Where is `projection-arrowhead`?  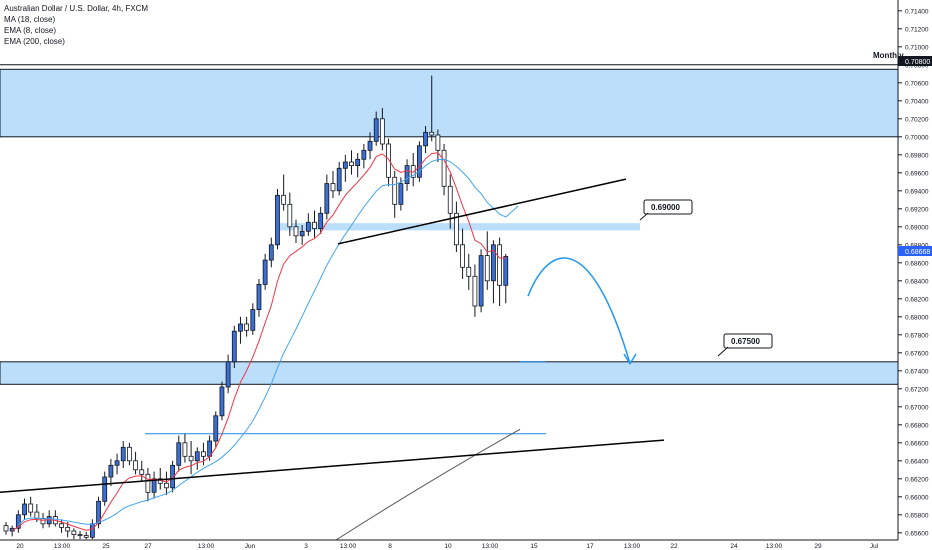 projection-arrowhead is located at coordinates (630, 359).